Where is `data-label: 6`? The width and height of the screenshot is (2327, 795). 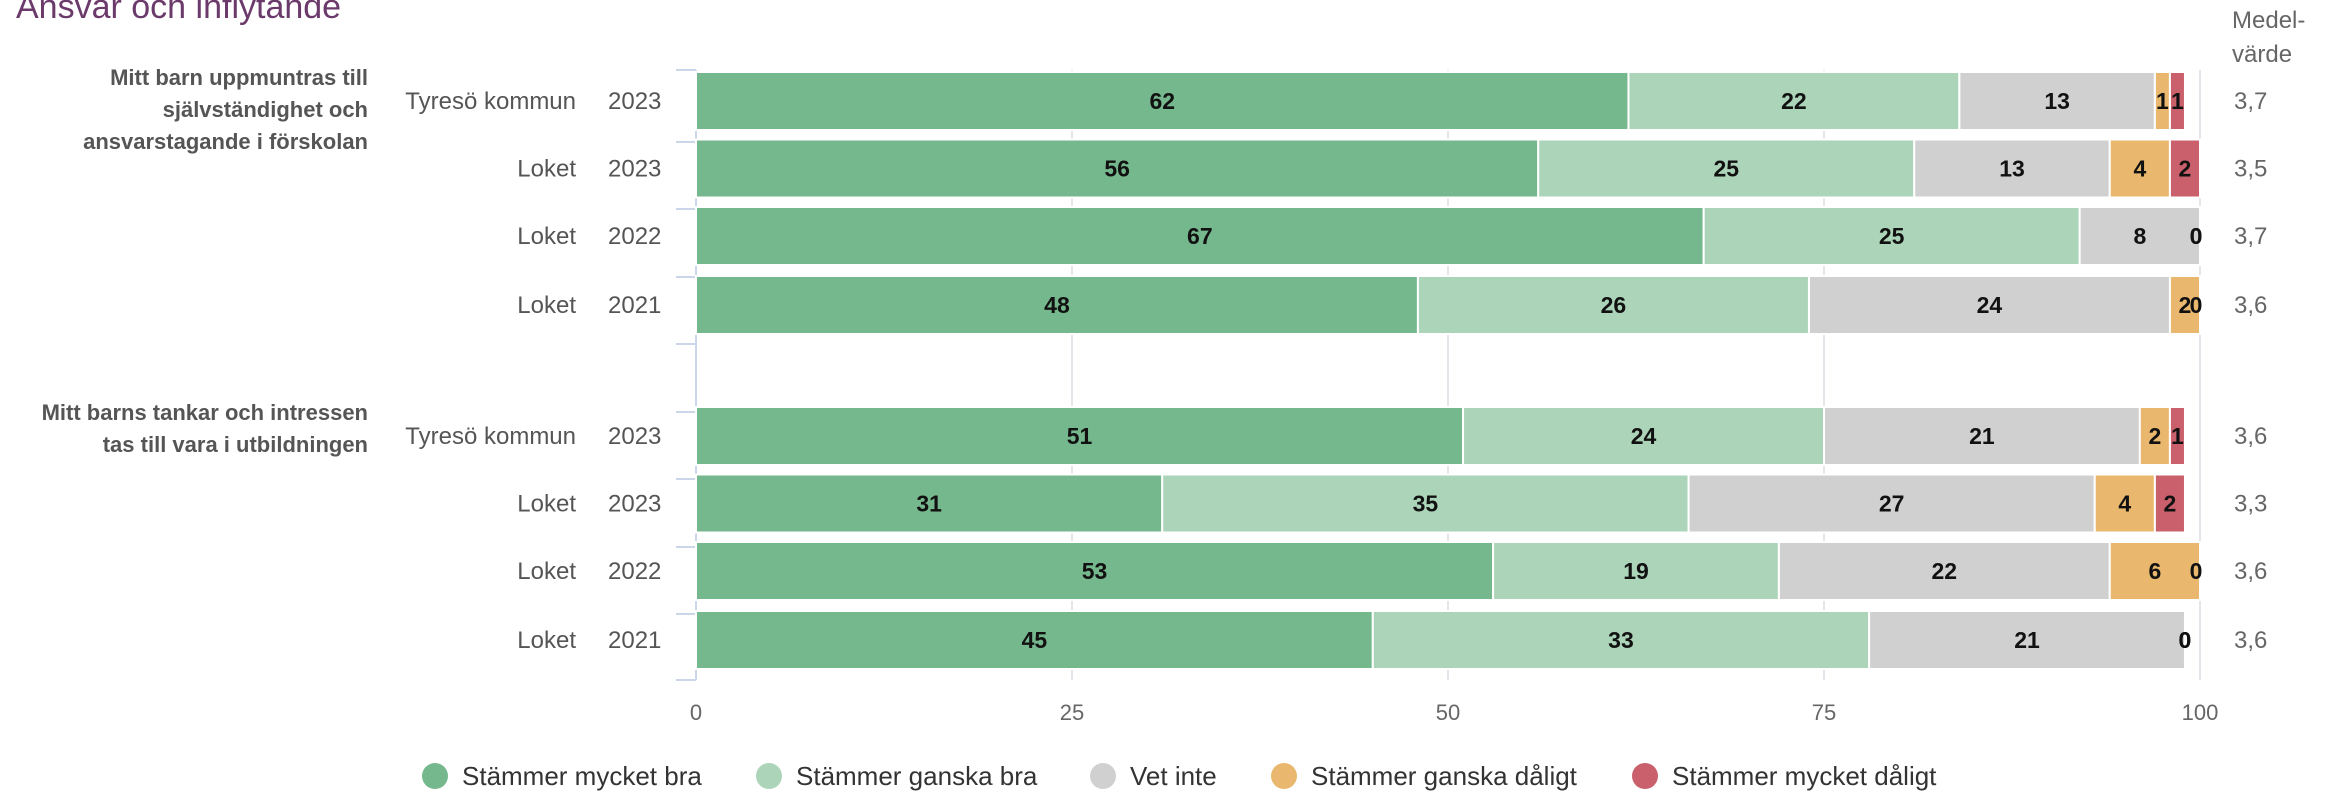
data-label: 6 is located at coordinates (2154, 571).